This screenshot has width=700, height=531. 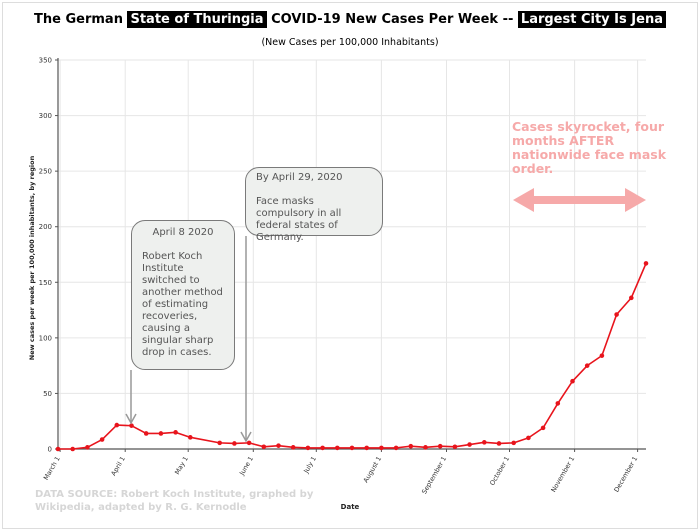 What do you see at coordinates (45, 227) in the screenshot?
I see `y-tick-label: 200` at bounding box center [45, 227].